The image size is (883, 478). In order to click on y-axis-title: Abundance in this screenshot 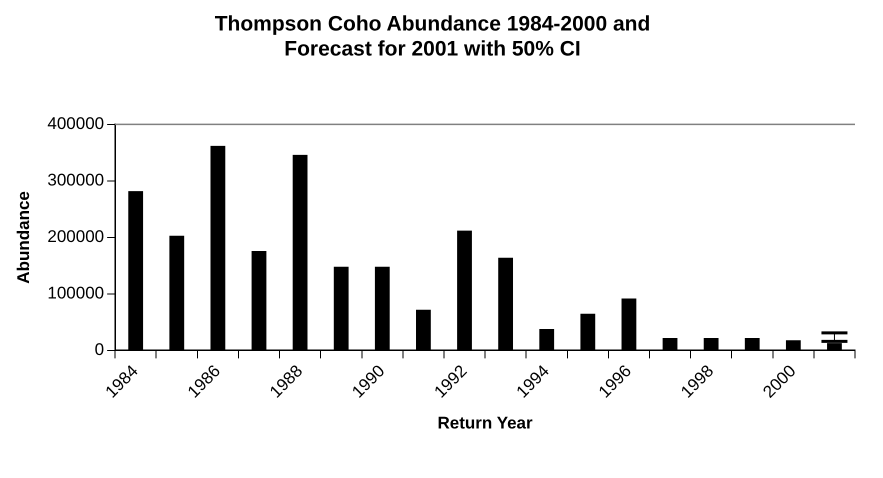, I will do `click(23, 237)`.